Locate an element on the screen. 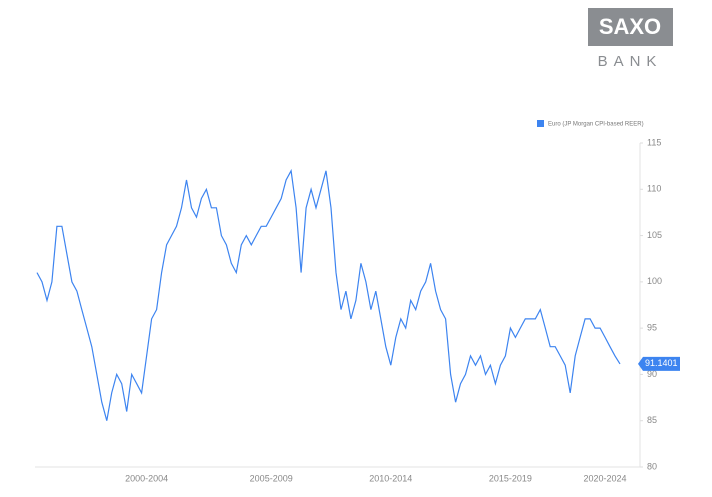 This screenshot has width=712, height=497. y-tick-label: 105 is located at coordinates (654, 235).